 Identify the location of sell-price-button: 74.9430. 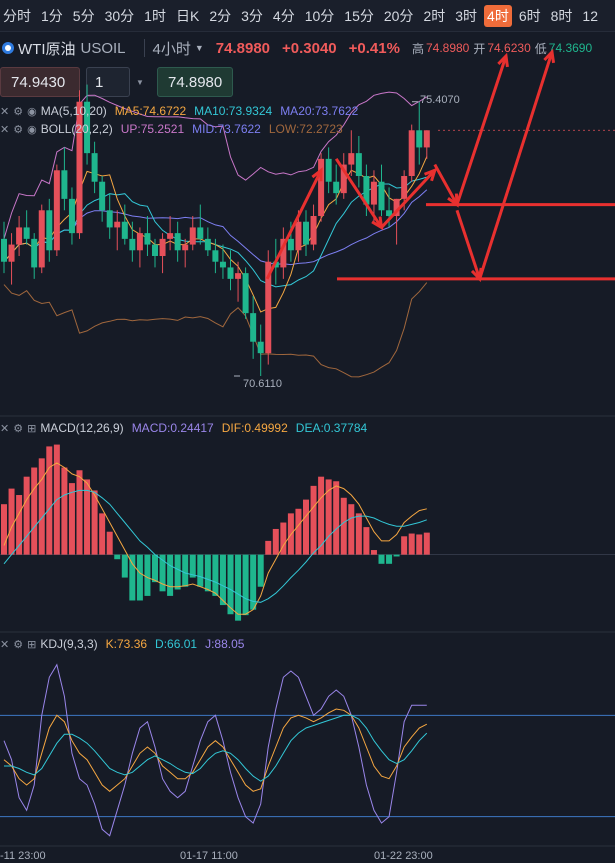
(40, 82).